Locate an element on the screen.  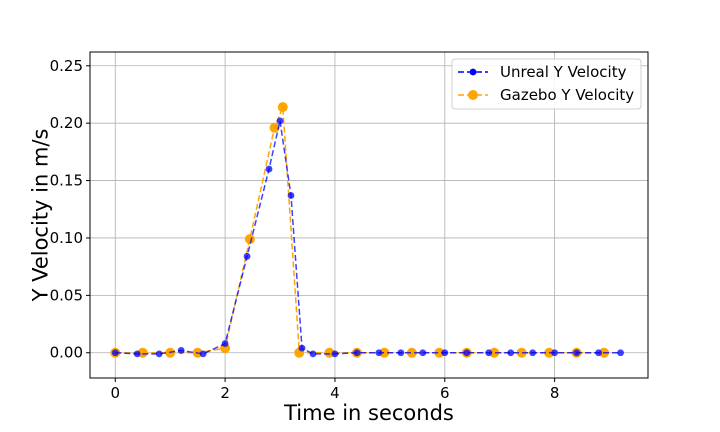
x-axis-label: Time in seconds is located at coordinates (368, 413).